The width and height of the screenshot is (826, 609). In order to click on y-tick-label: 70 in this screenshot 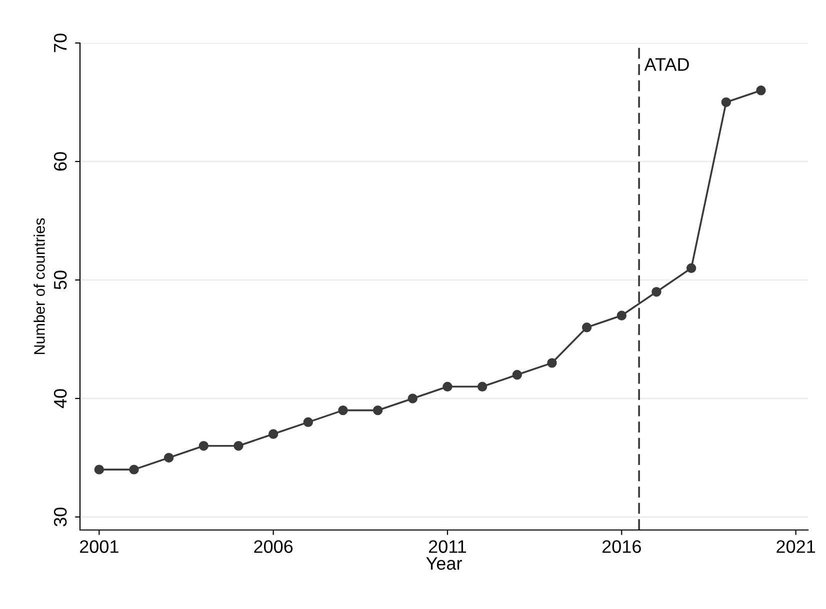, I will do `click(60, 43)`.